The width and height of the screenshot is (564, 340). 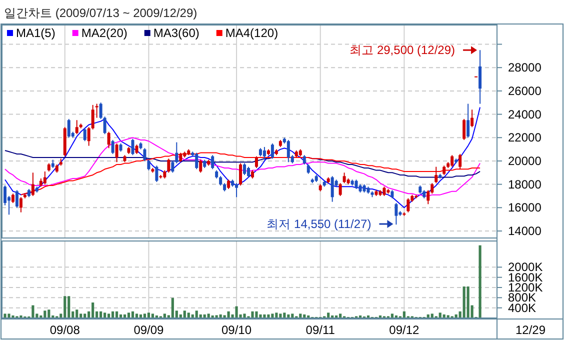 I want to click on legend-label: MA4(120), so click(x=251, y=33).